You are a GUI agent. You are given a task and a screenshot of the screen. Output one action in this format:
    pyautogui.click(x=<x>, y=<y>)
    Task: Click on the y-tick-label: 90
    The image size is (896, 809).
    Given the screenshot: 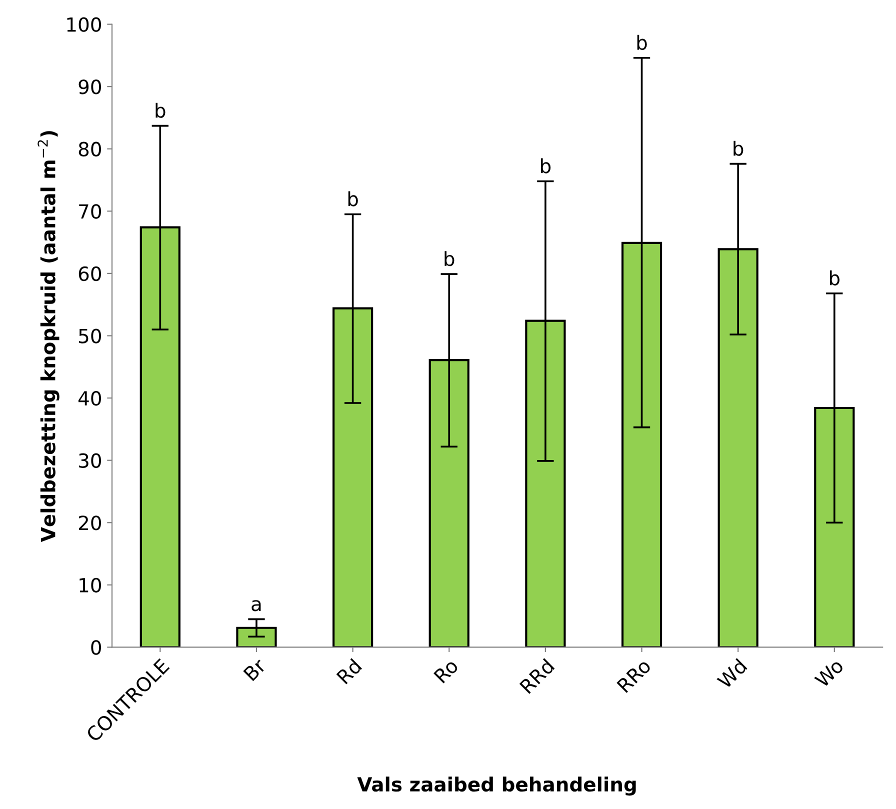 What is the action you would take?
    pyautogui.click(x=89, y=87)
    